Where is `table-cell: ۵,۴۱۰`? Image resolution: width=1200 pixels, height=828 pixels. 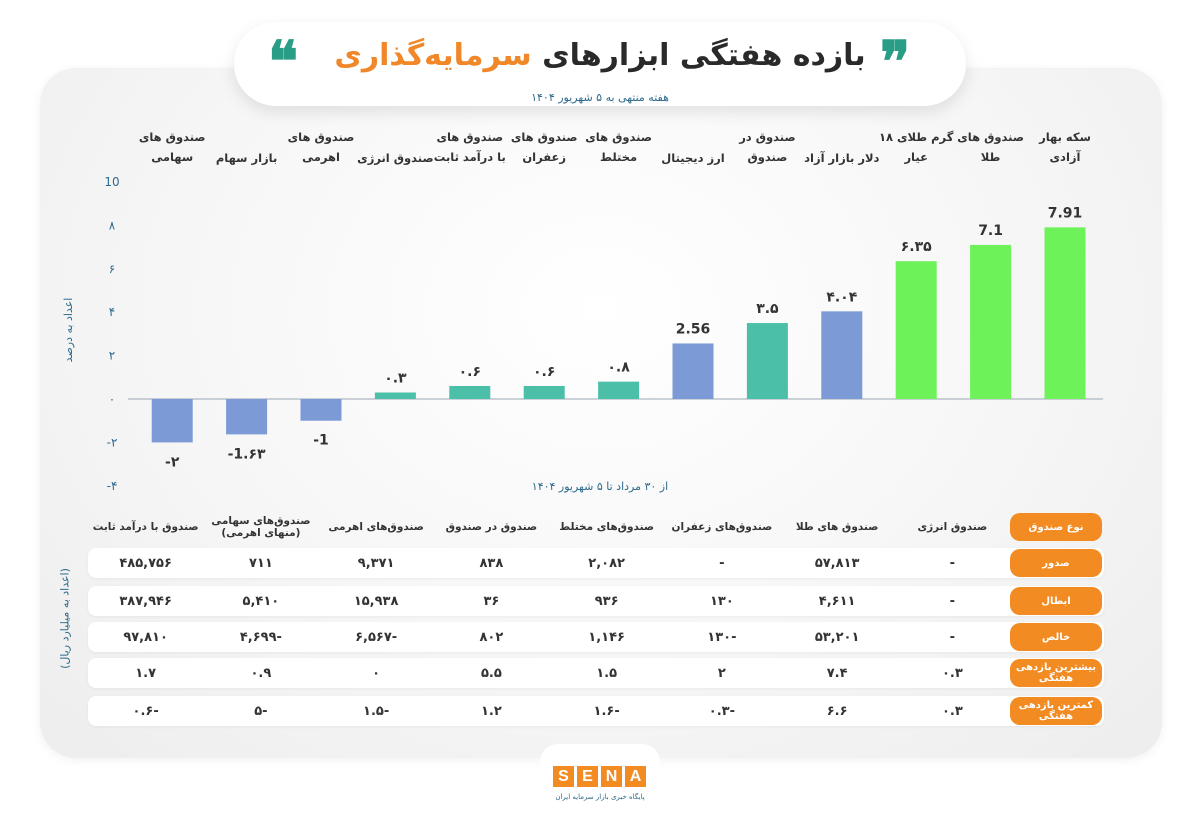
table-cell: ۵,۴۱۰ is located at coordinates (261, 601).